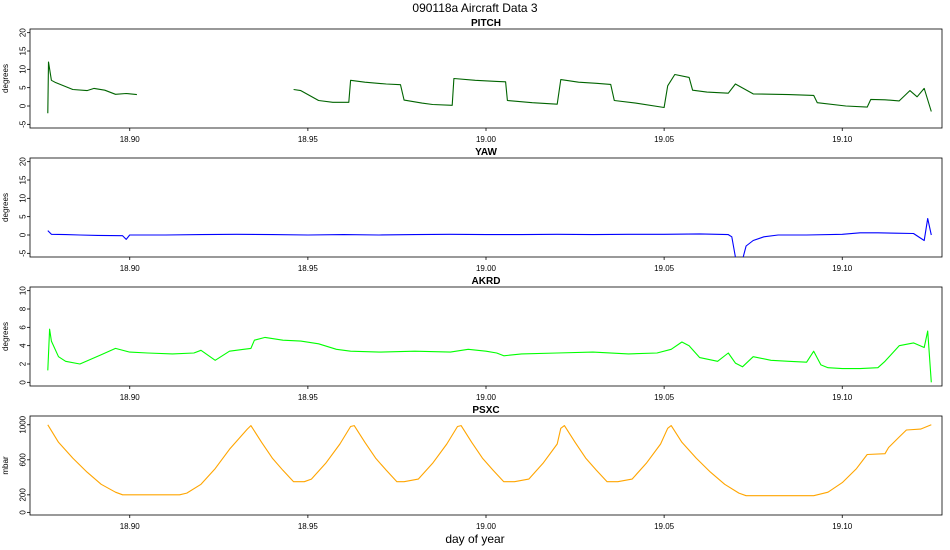 This screenshot has width=950, height=550. What do you see at coordinates (475, 8) in the screenshot?
I see `figure-title: 090118a Aircraft Data 3` at bounding box center [475, 8].